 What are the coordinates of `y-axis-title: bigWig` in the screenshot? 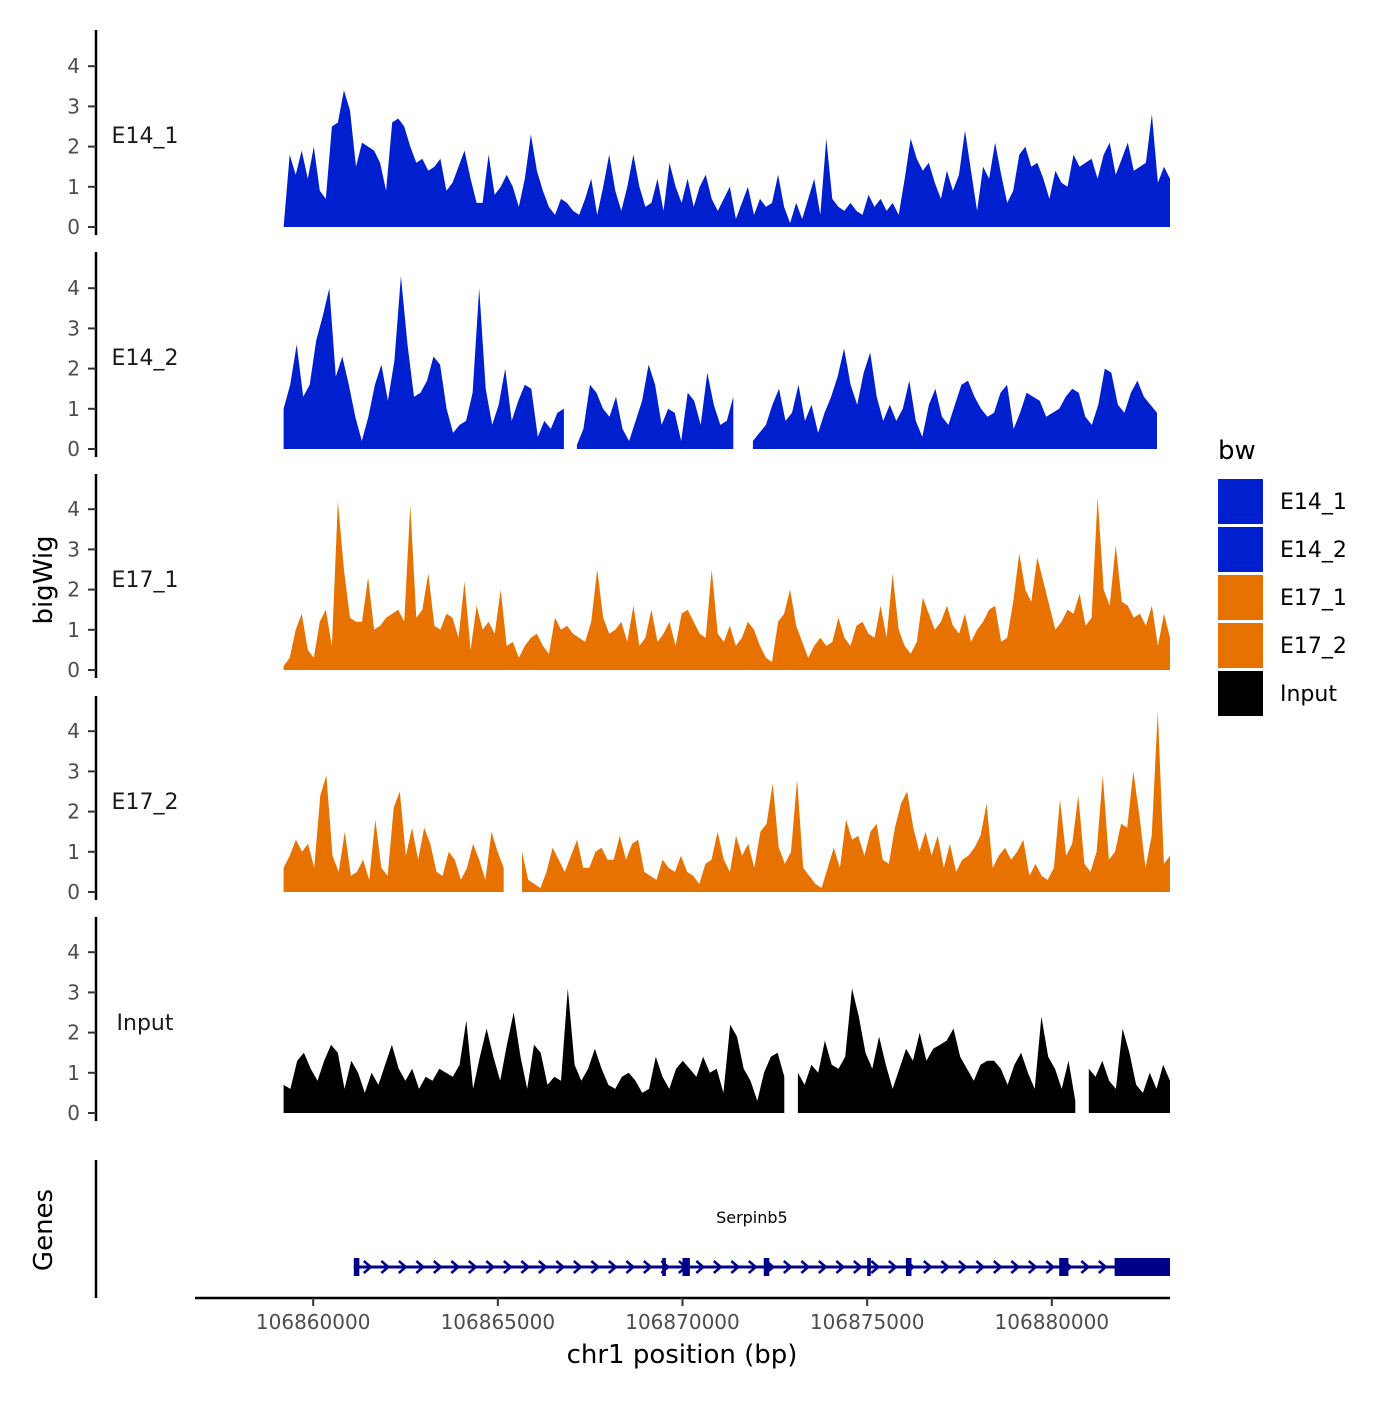 It's located at (44, 579).